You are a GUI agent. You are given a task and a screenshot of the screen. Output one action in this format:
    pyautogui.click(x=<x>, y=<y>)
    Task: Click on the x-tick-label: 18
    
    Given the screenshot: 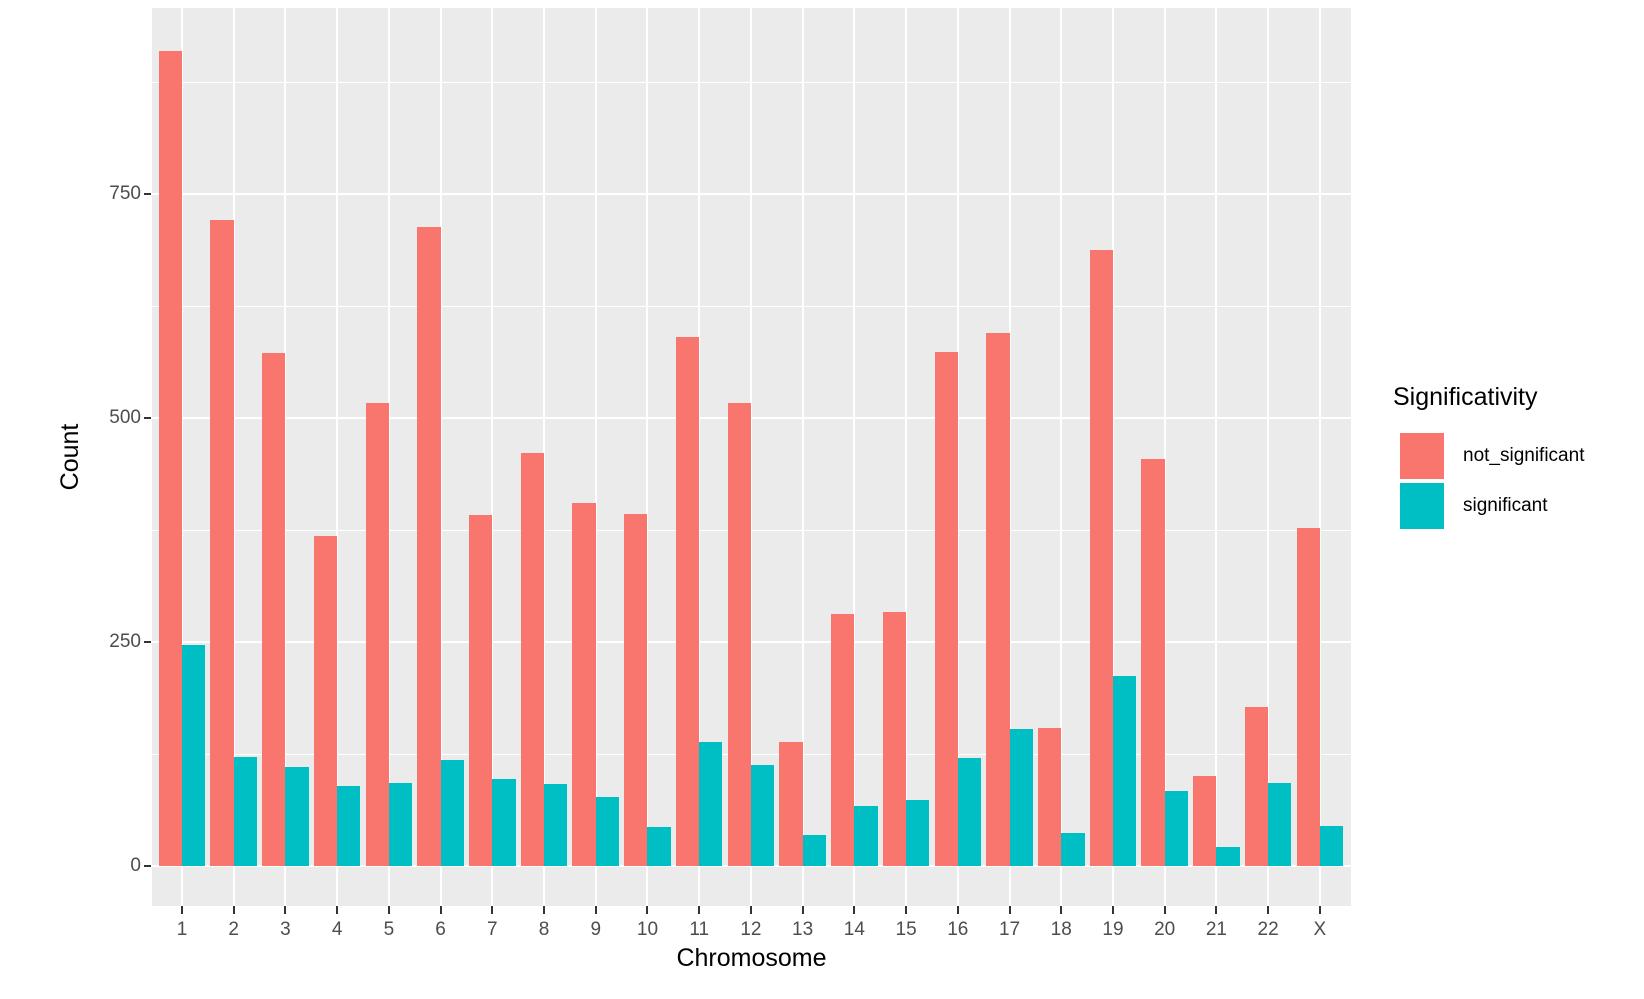 What is the action you would take?
    pyautogui.click(x=1061, y=929)
    